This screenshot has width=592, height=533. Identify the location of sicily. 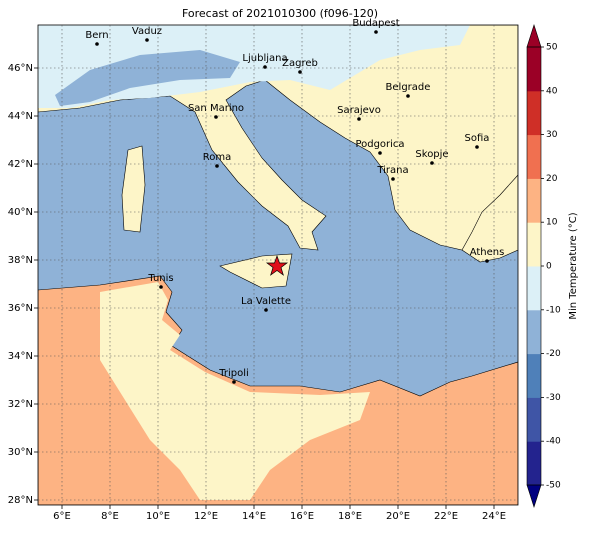
(256, 271).